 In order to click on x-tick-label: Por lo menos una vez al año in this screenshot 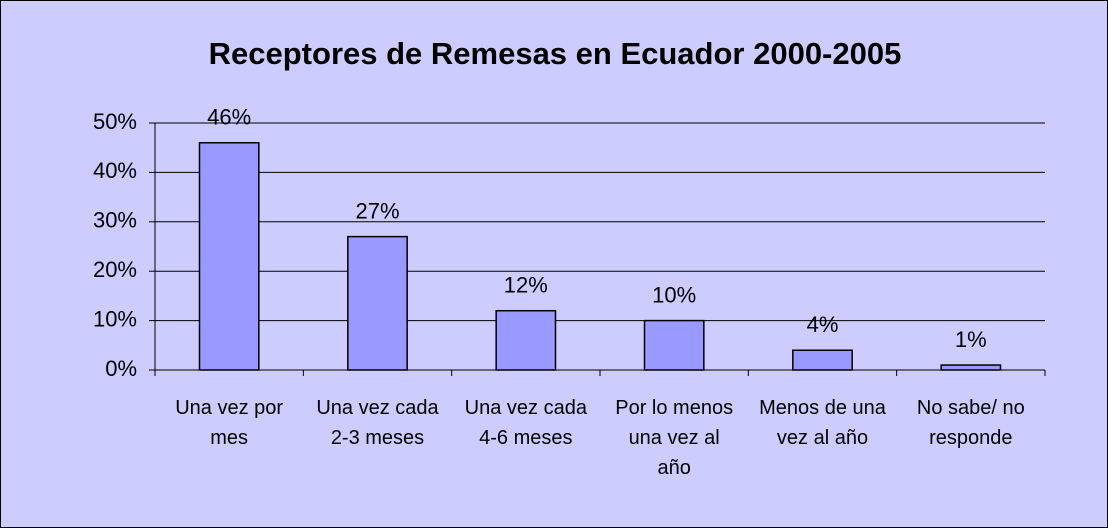, I will do `click(674, 438)`.